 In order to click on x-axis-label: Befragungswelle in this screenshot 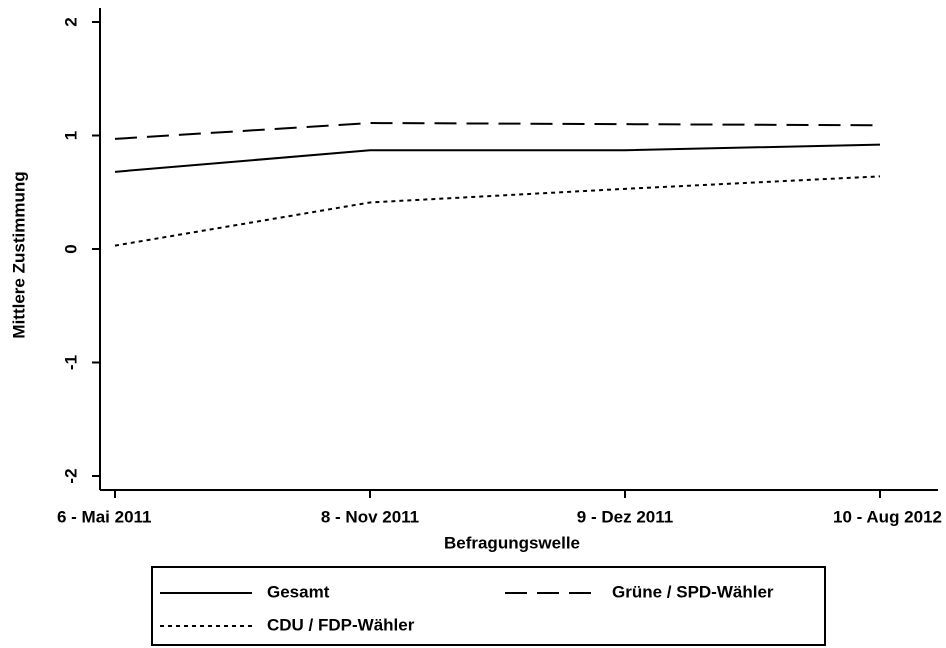, I will do `click(512, 542)`.